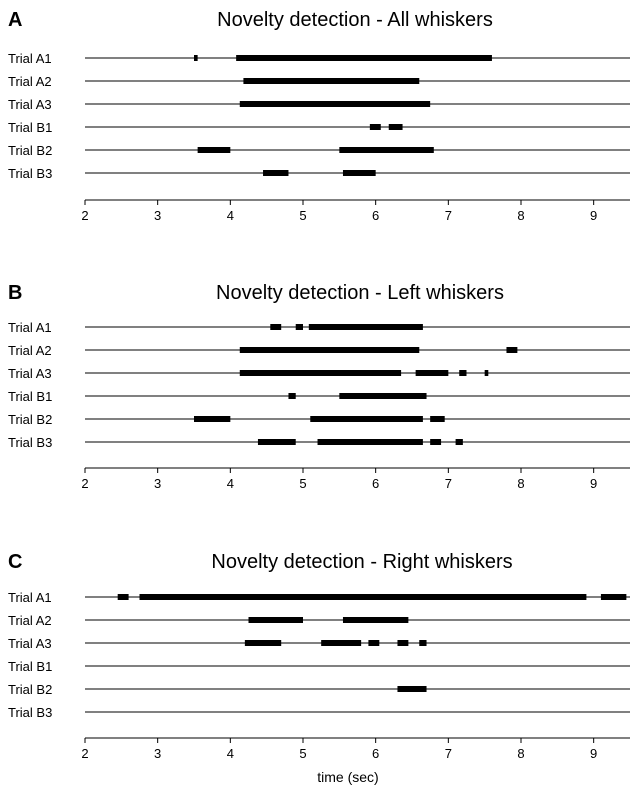 This screenshot has height=794, width=631. What do you see at coordinates (355, 20) in the screenshot?
I see `panel-title: Novelty detection - All whiskers` at bounding box center [355, 20].